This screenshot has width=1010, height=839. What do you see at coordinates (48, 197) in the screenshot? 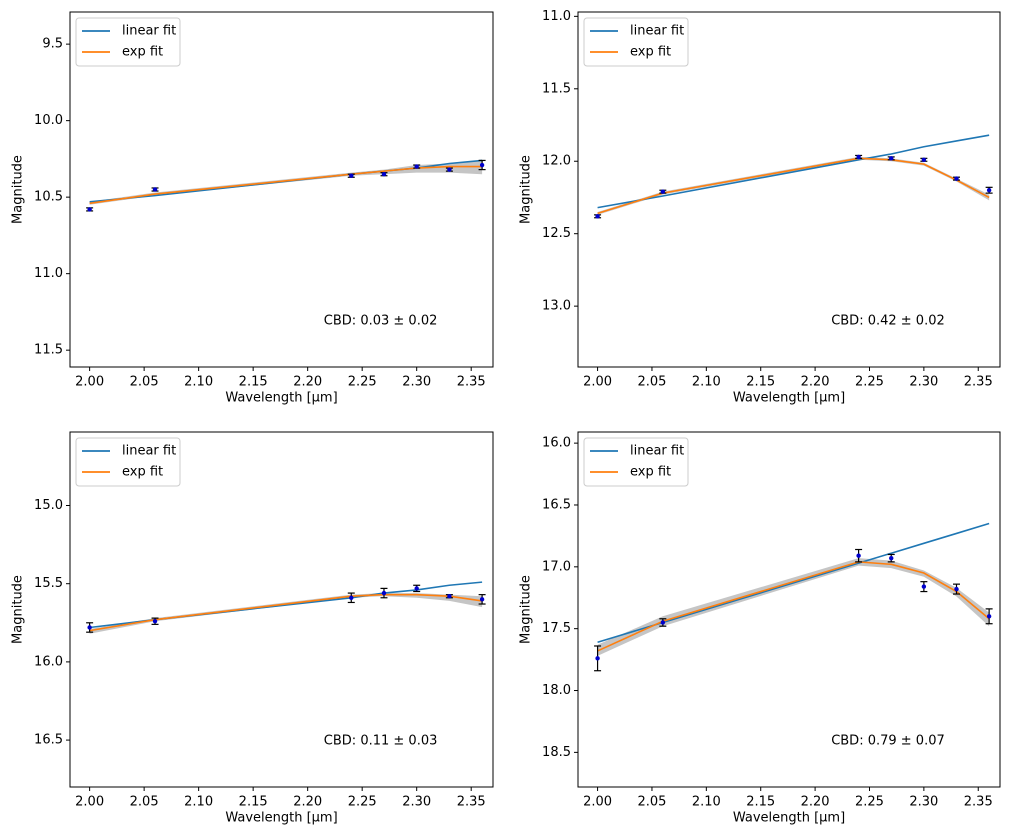
I see `y-tick-label: 10.5` at bounding box center [48, 197].